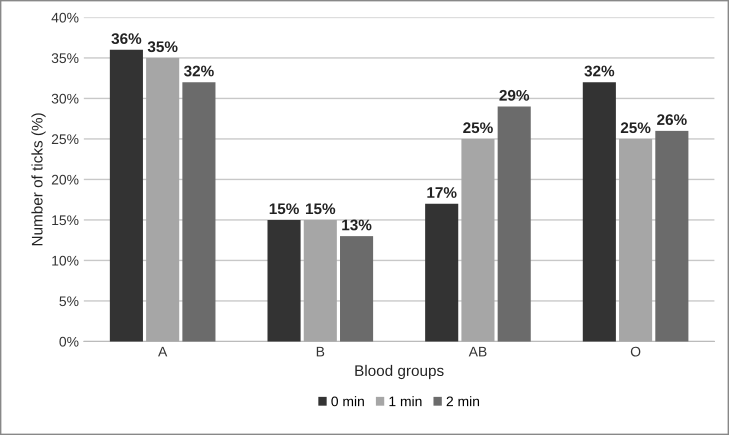 This screenshot has width=729, height=435. What do you see at coordinates (672, 120) in the screenshot?
I see `data-label: 26%` at bounding box center [672, 120].